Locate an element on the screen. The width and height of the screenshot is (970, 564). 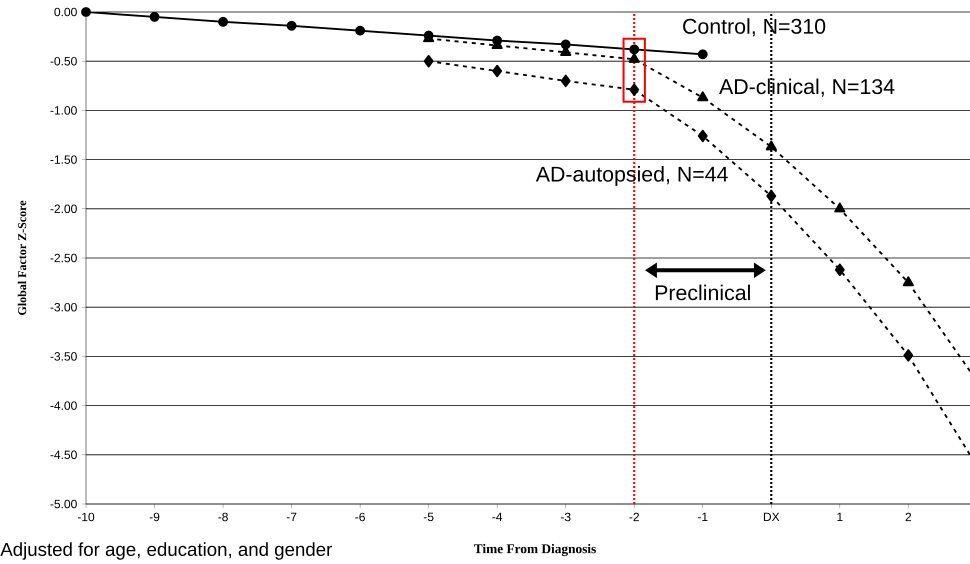
y-tick-label: -2.50 is located at coordinates (63, 258).